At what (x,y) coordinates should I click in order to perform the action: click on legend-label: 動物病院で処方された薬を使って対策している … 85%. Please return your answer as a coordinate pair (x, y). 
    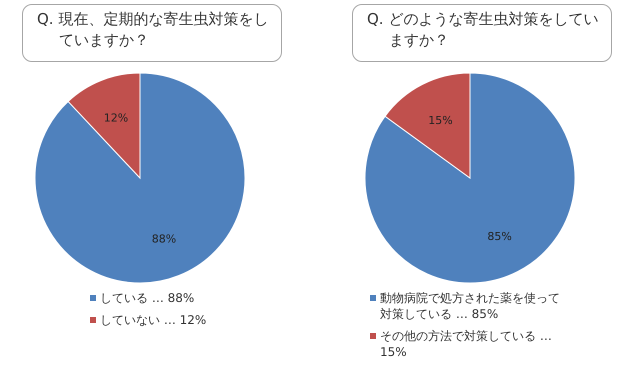
    Looking at the image, I should click on (470, 306).